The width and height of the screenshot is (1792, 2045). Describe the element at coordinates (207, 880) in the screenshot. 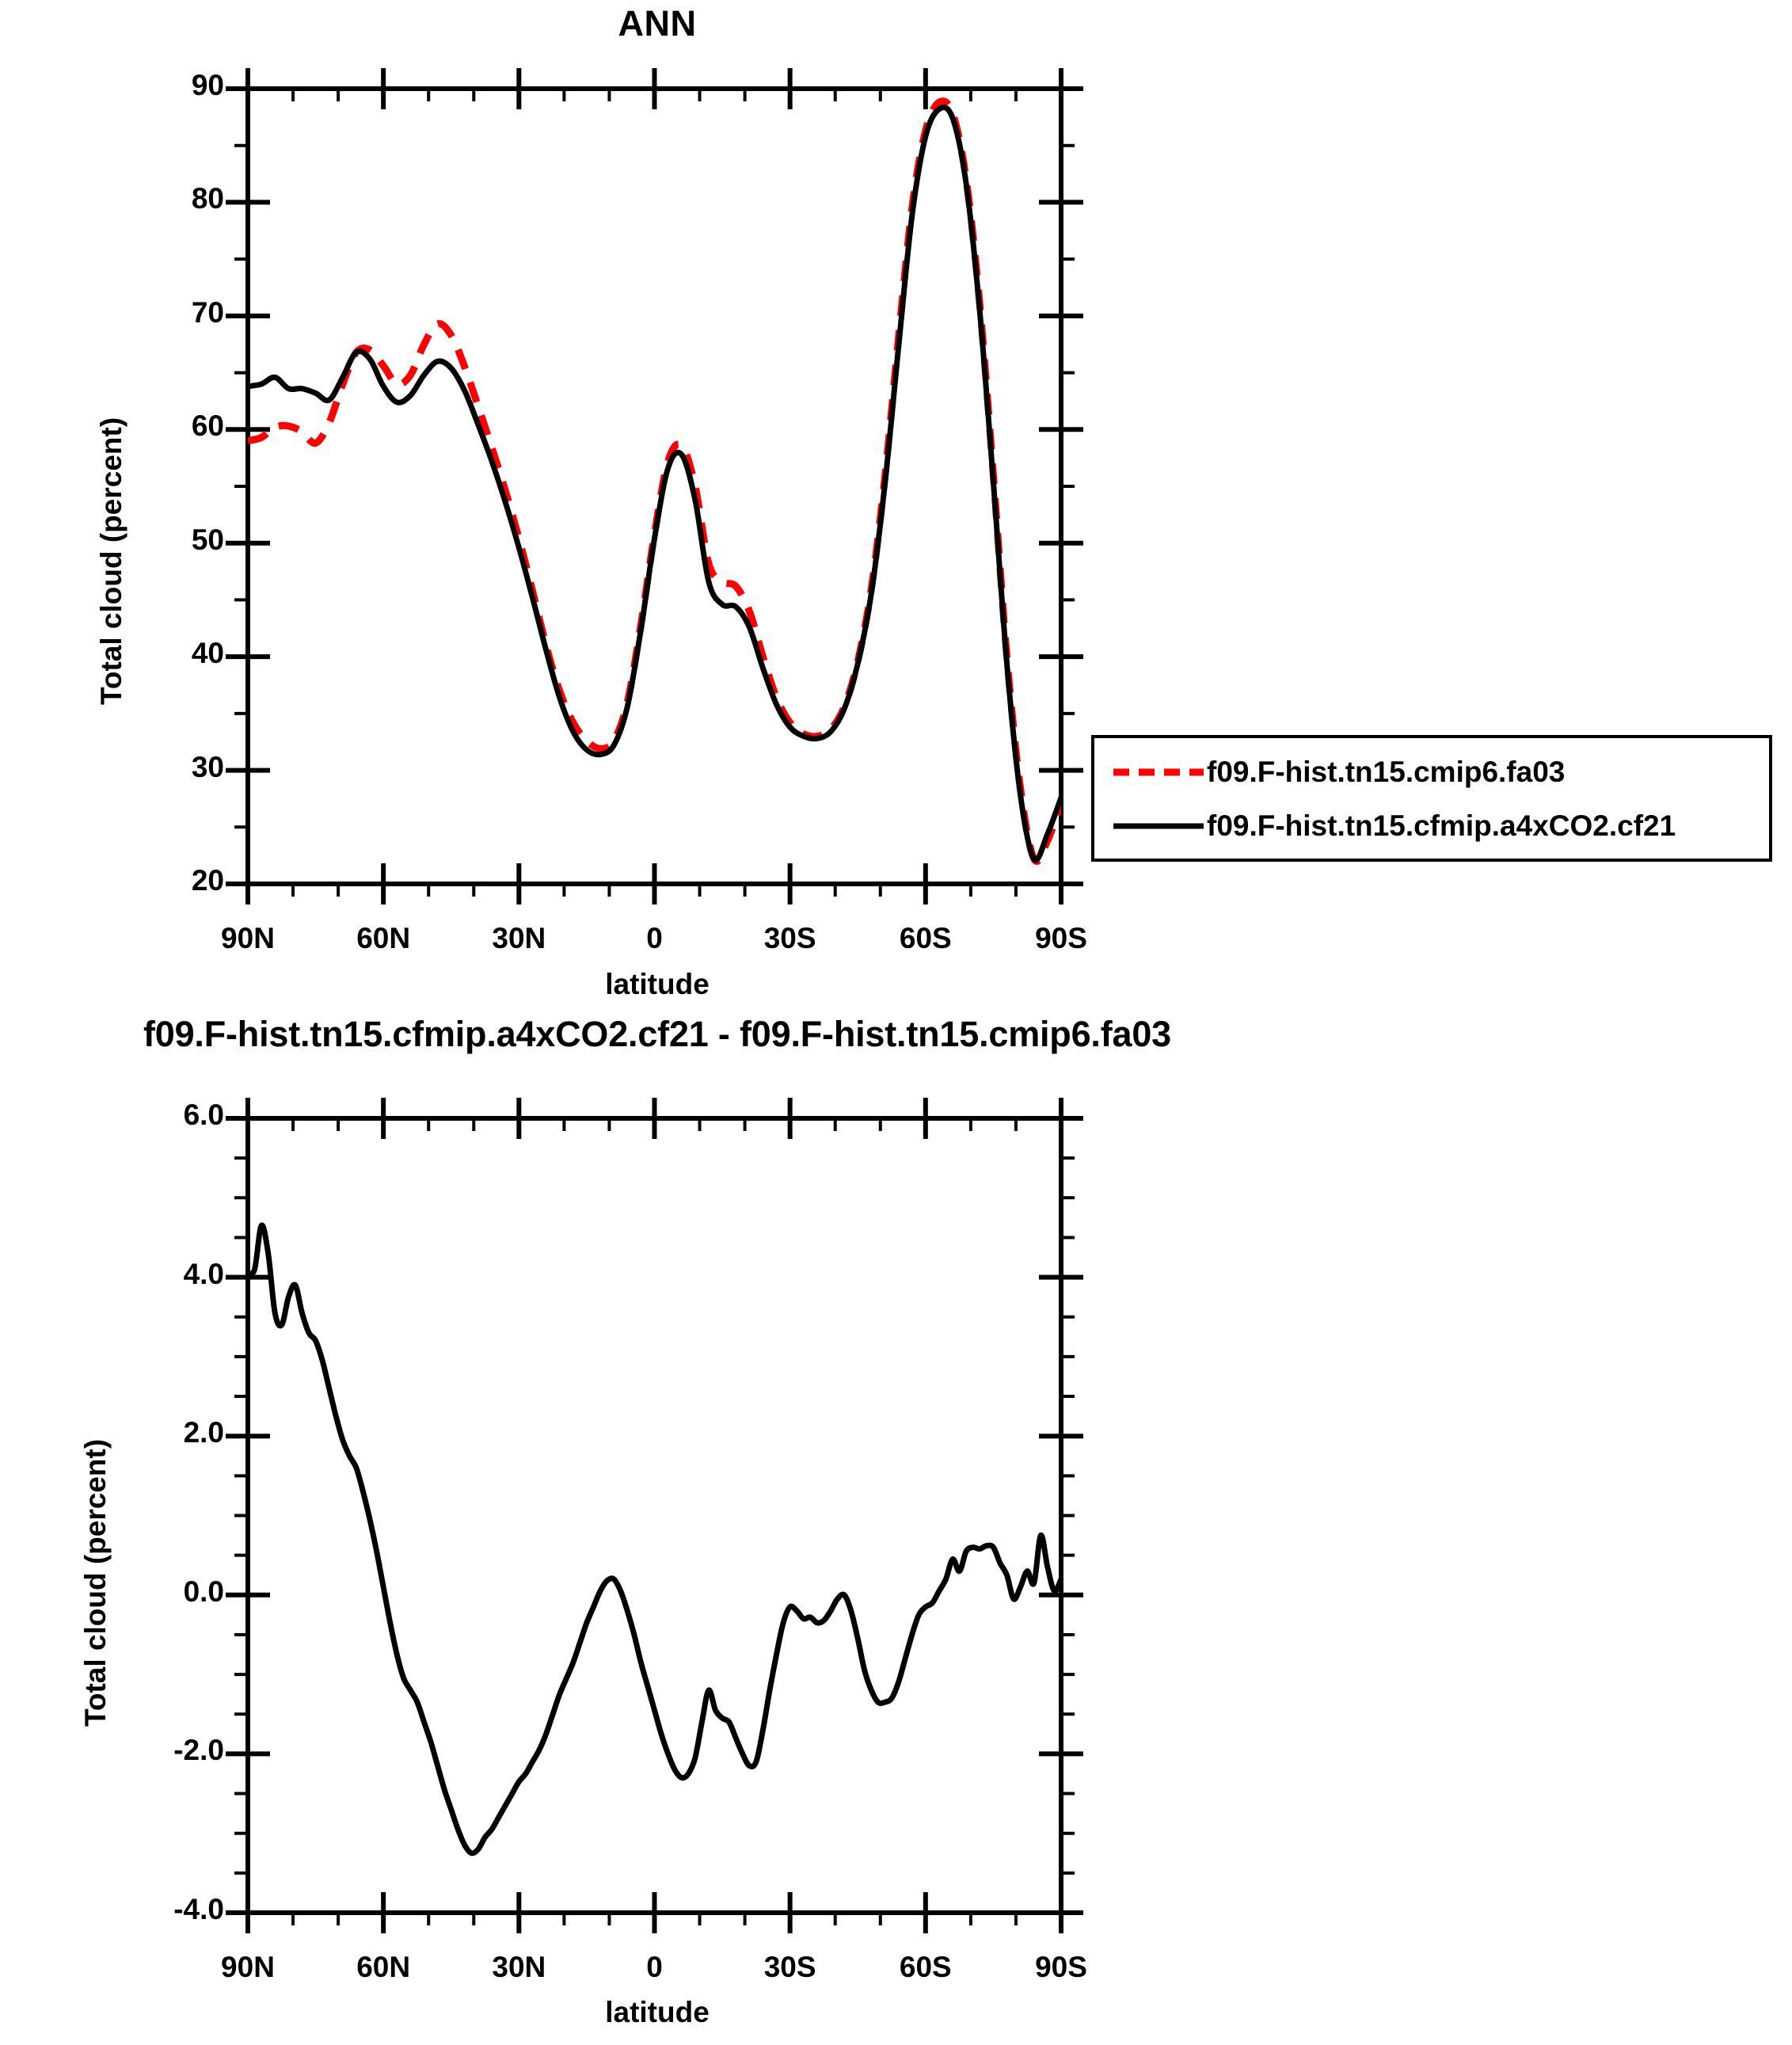

I see `y-tick-label: 20` at that location.